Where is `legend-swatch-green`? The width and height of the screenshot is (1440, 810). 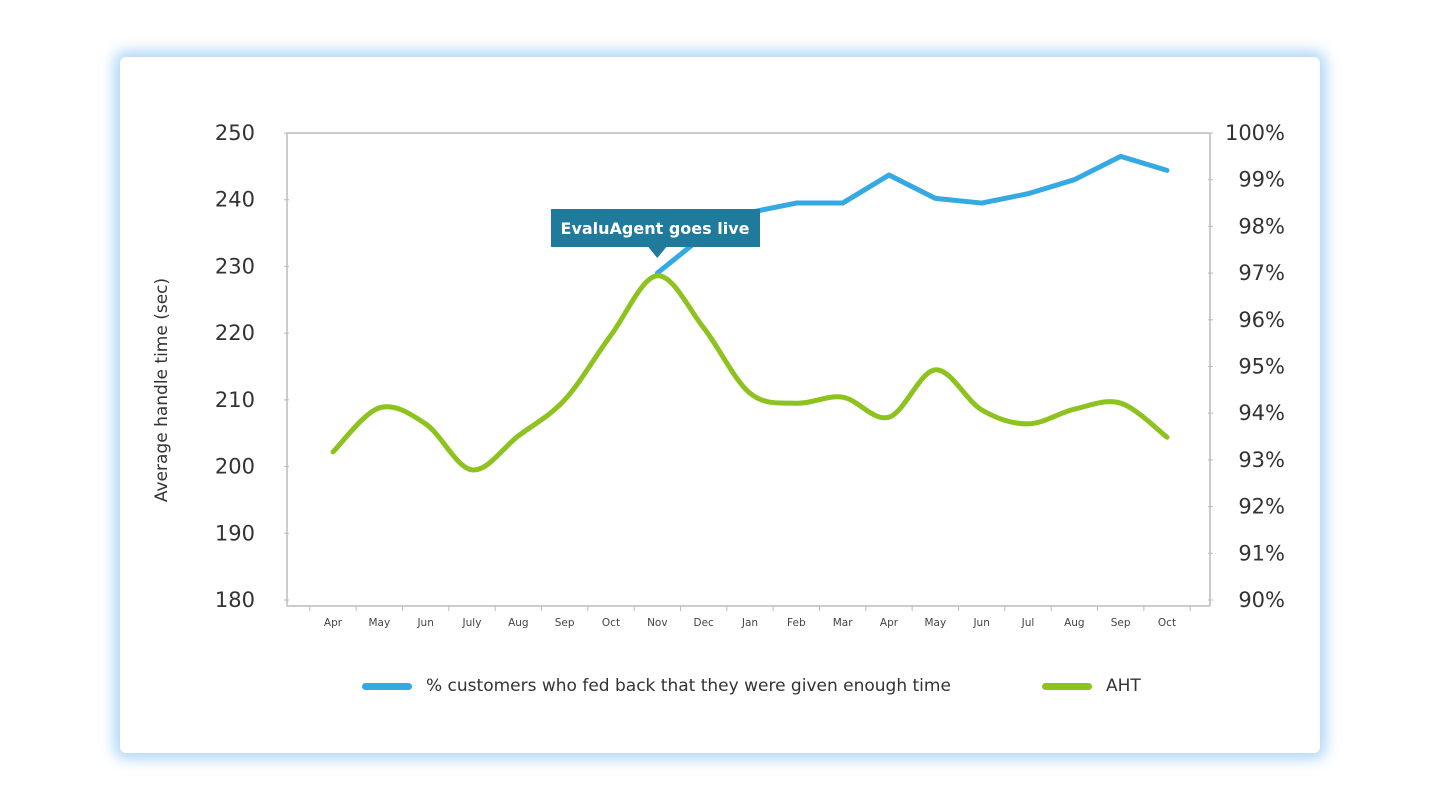
legend-swatch-green is located at coordinates (1067, 686).